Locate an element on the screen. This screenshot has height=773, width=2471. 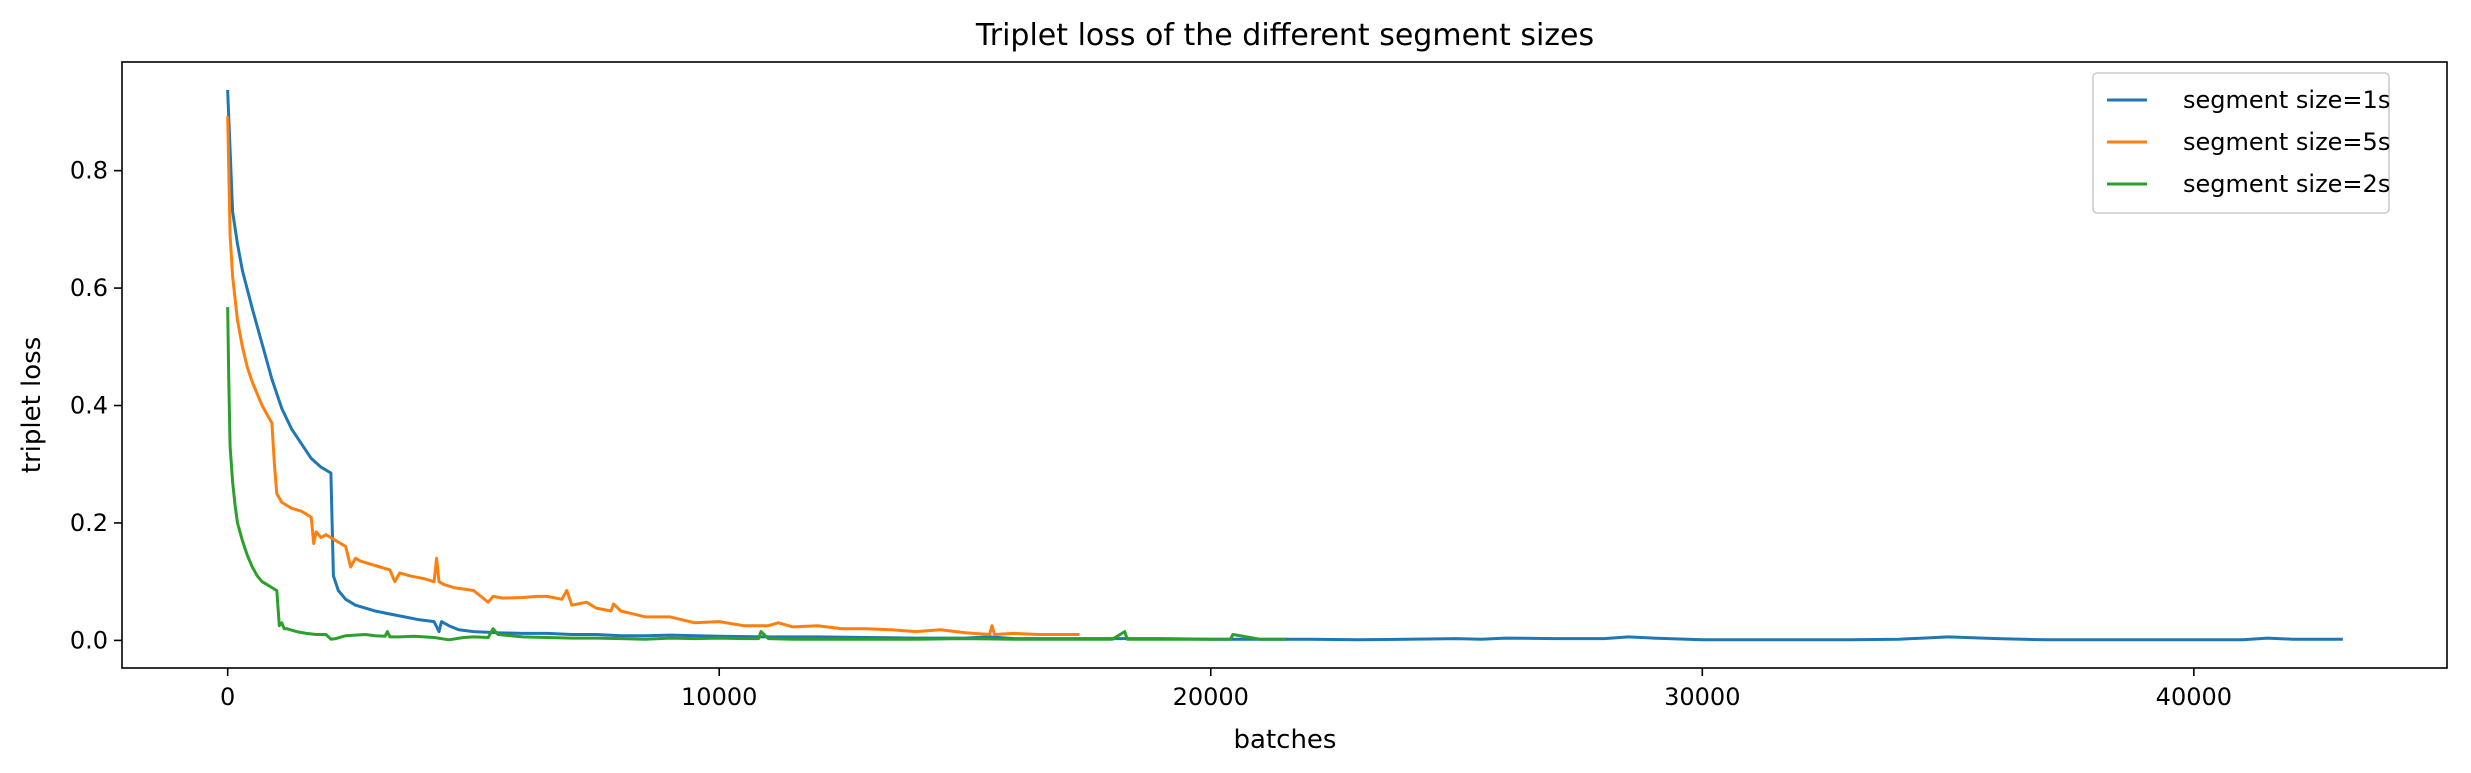
x-tick-label: 30000 is located at coordinates (1702, 697).